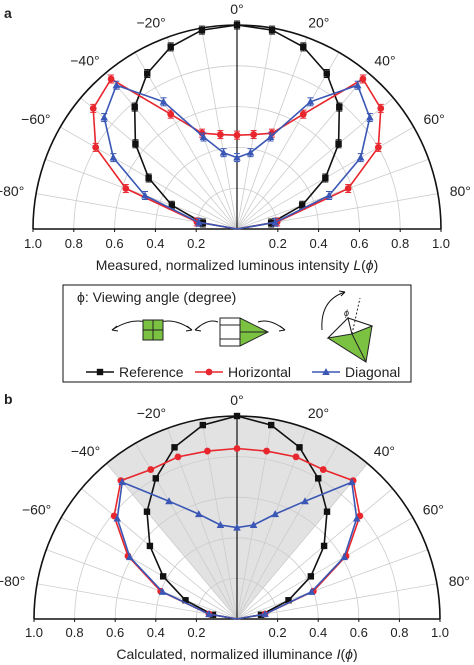 The height and width of the screenshot is (665, 474). What do you see at coordinates (12, 581) in the screenshot?
I see `angle-tick-label: −80°` at bounding box center [12, 581].